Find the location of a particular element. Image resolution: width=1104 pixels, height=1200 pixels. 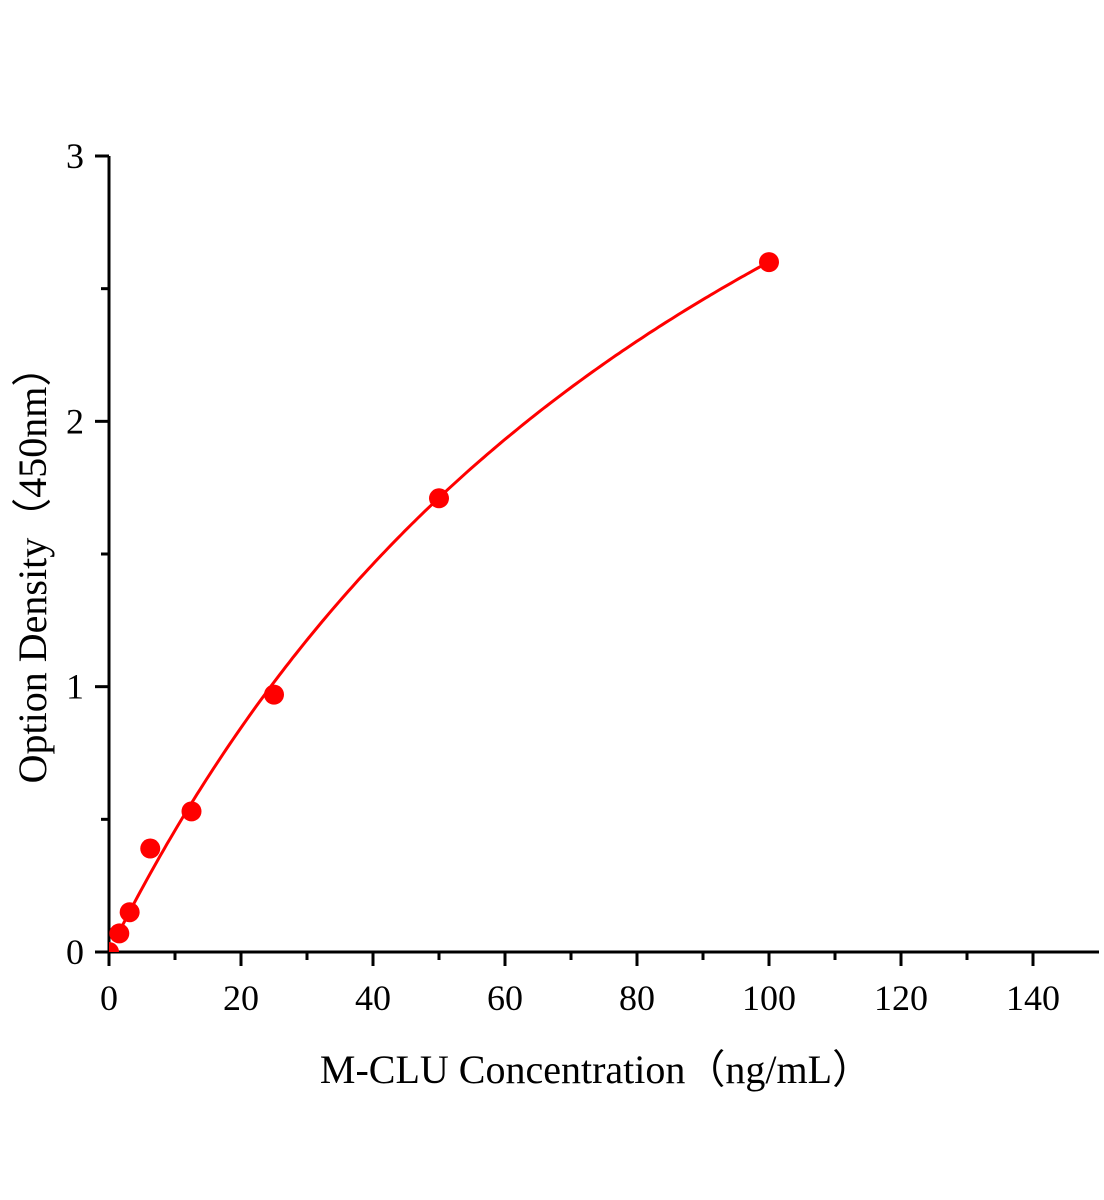

y-tick-label: 1 is located at coordinates (75, 687).